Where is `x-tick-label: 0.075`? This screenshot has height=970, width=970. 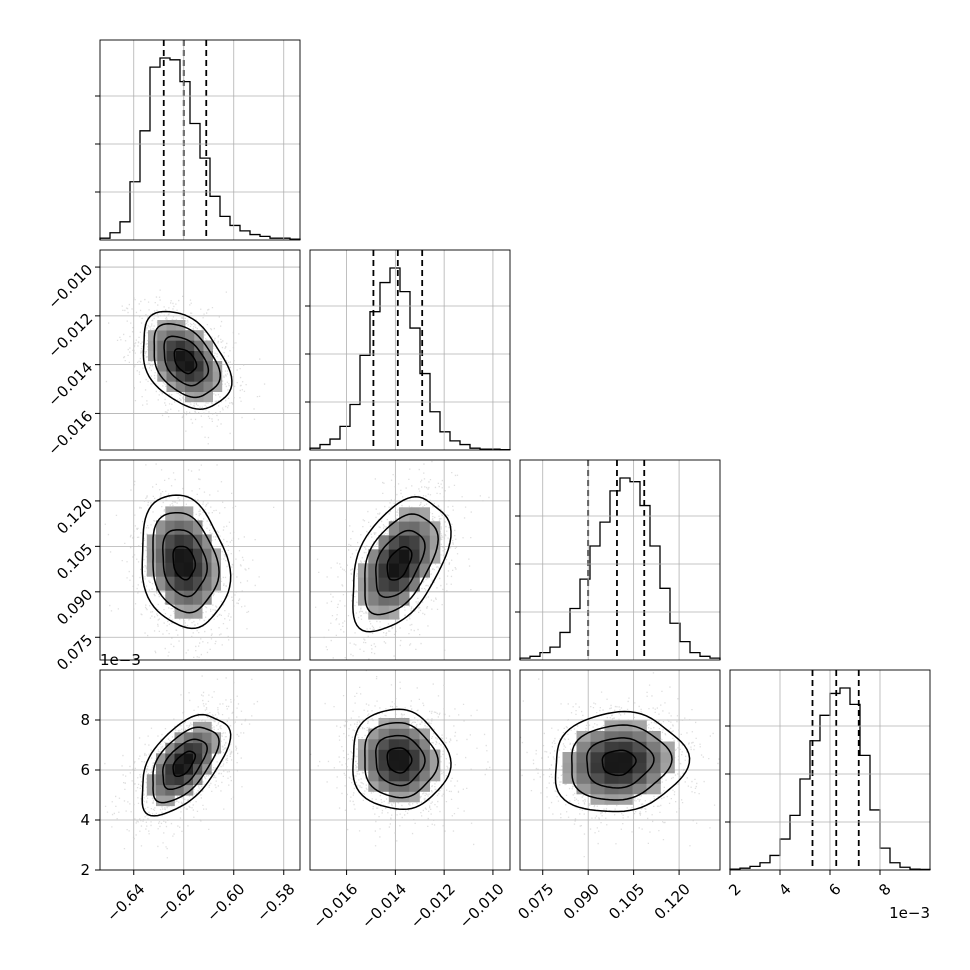 x-tick-label: 0.075 is located at coordinates (535, 901).